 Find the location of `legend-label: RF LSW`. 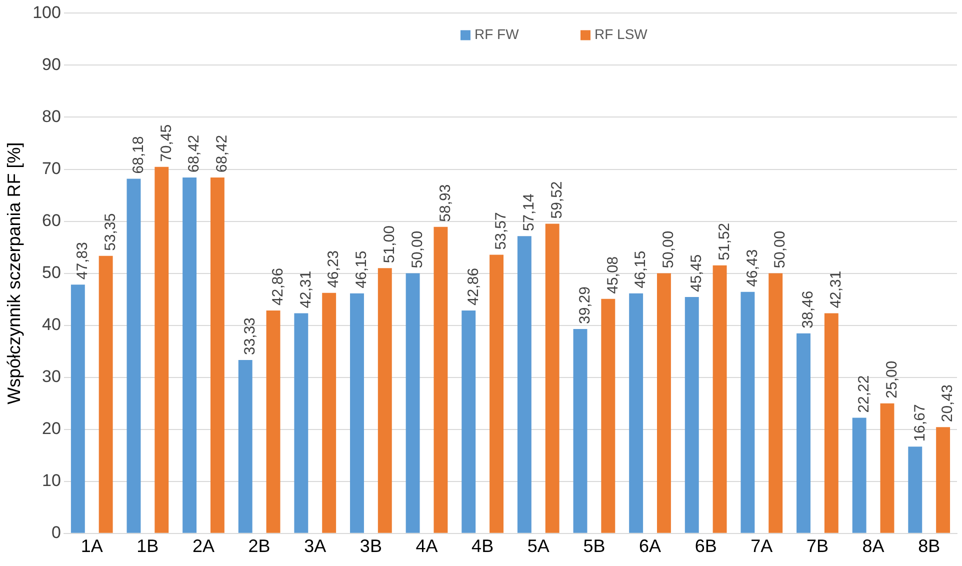

legend-label: RF LSW is located at coordinates (621, 34).